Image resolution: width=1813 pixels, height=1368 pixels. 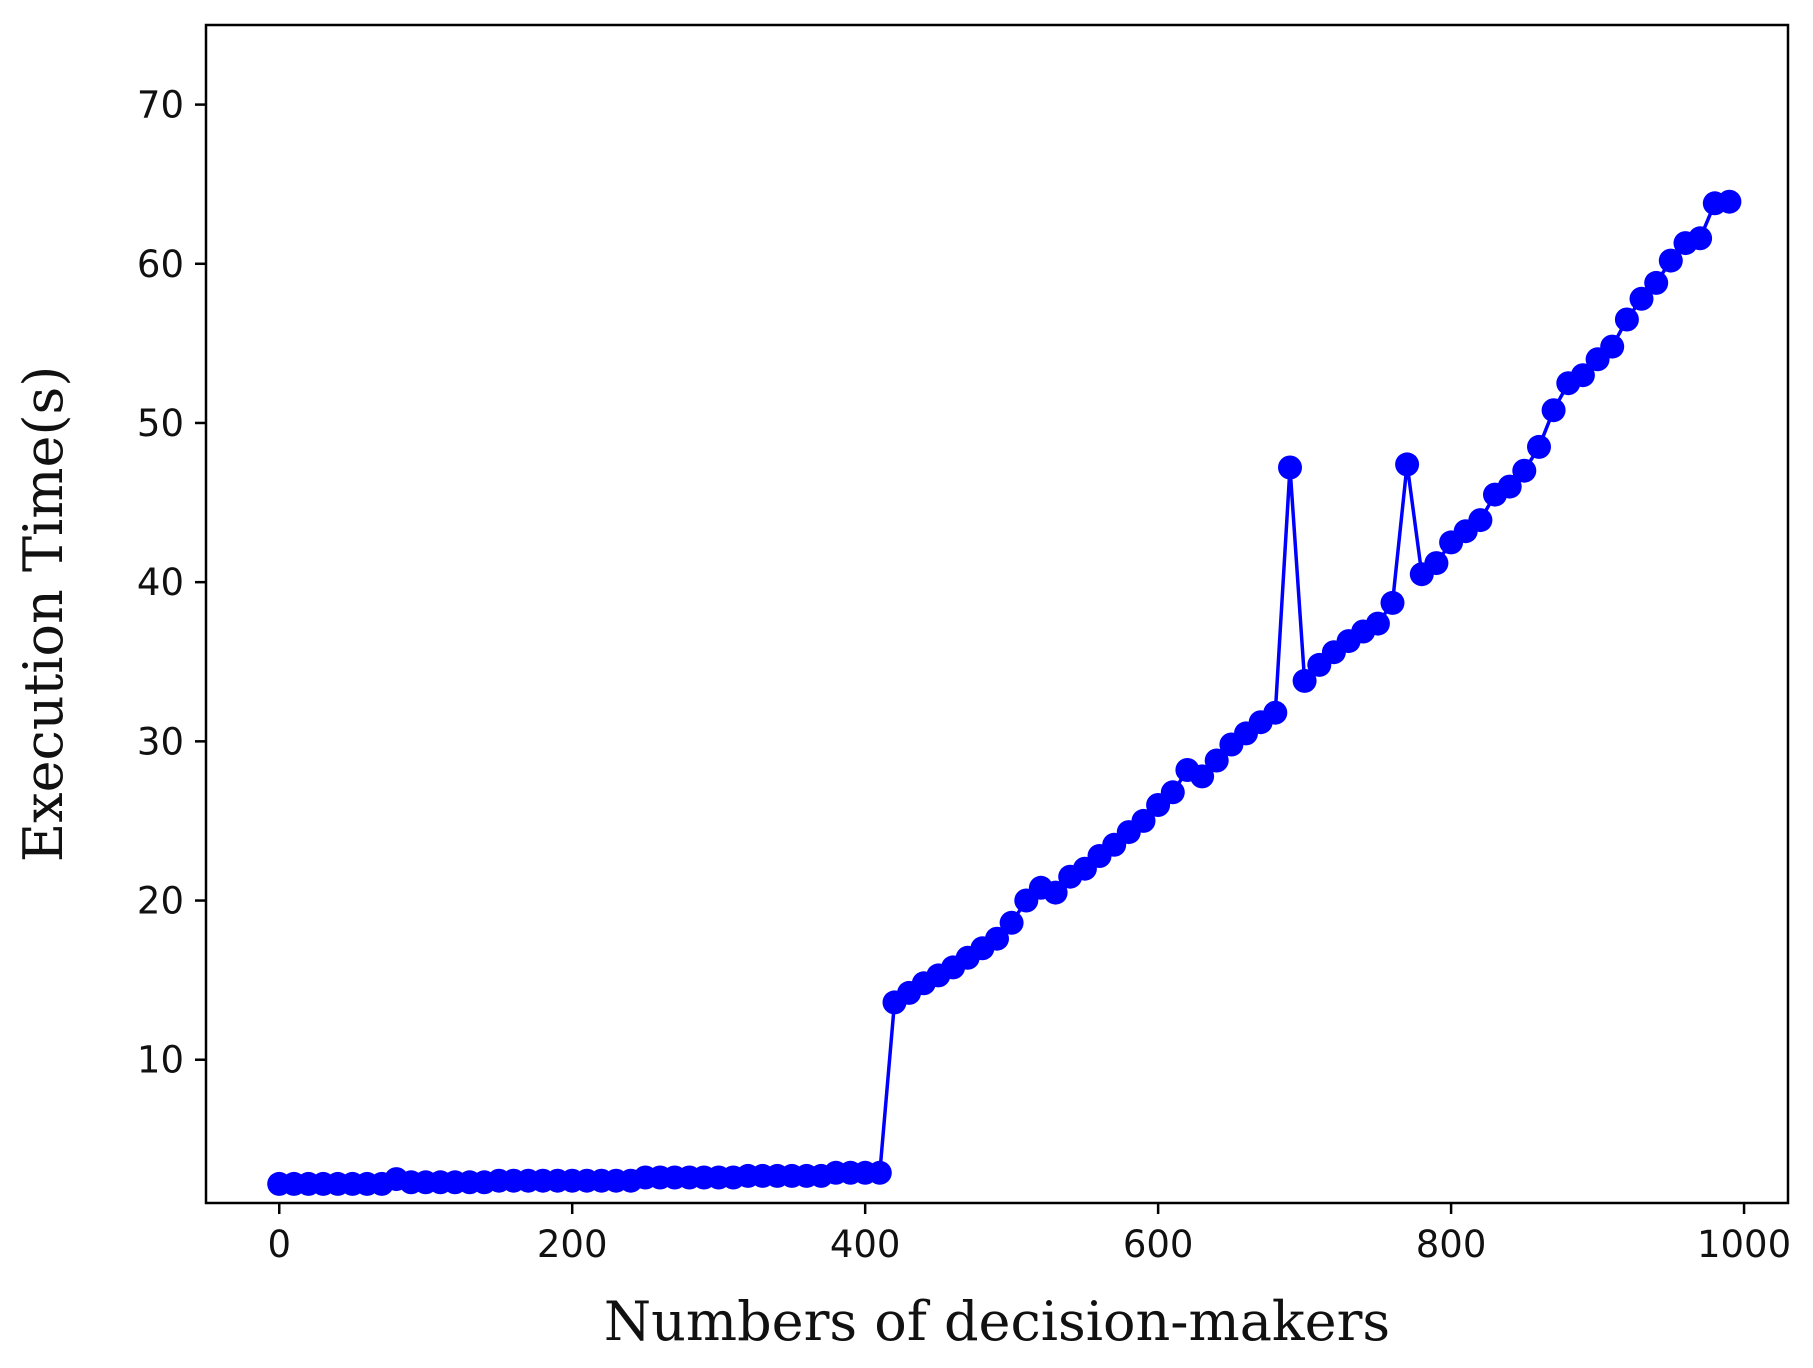 What do you see at coordinates (1158, 1244) in the screenshot?
I see `x-tick-label: 600` at bounding box center [1158, 1244].